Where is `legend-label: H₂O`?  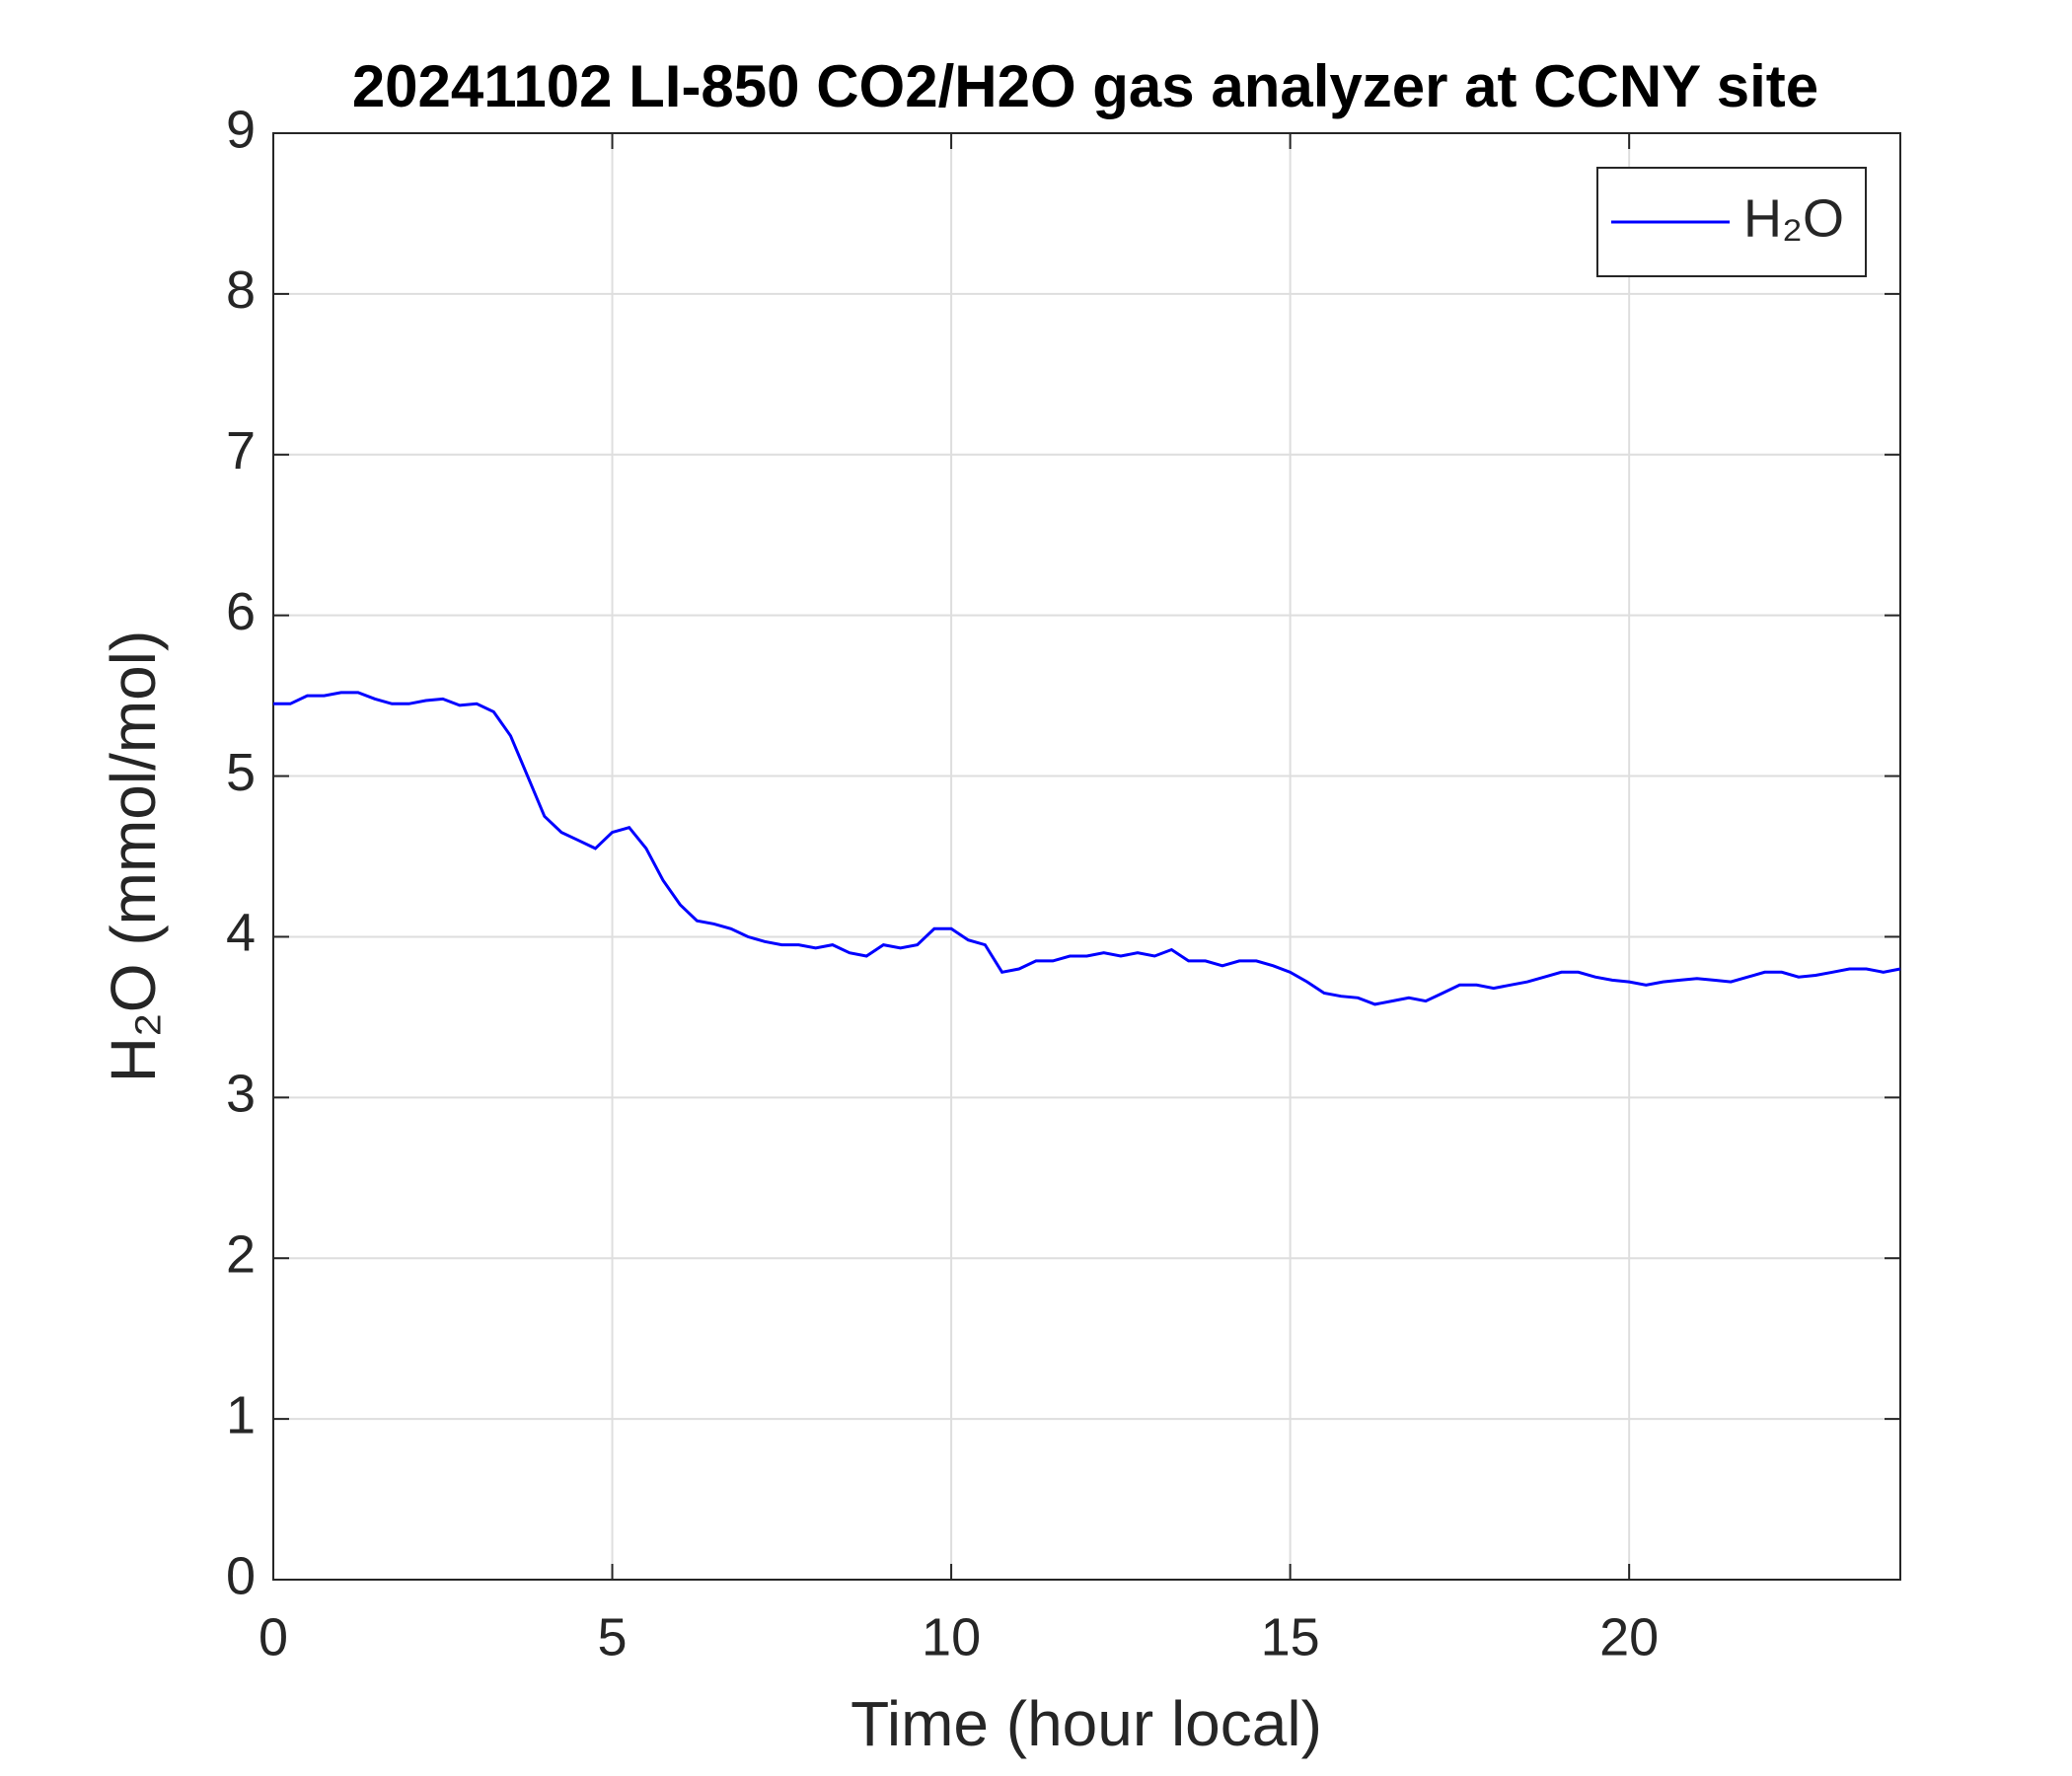 legend-label: H₂O is located at coordinates (1794, 218).